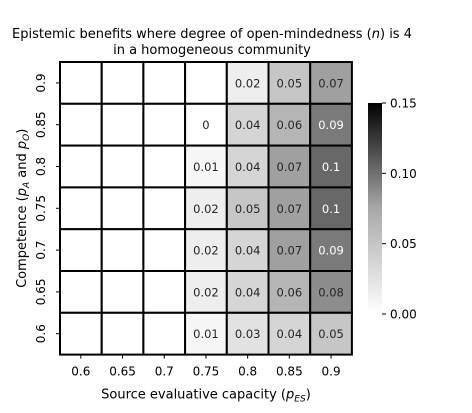 The image size is (472, 413). I want to click on cell-value-label: 0.03, so click(248, 334).